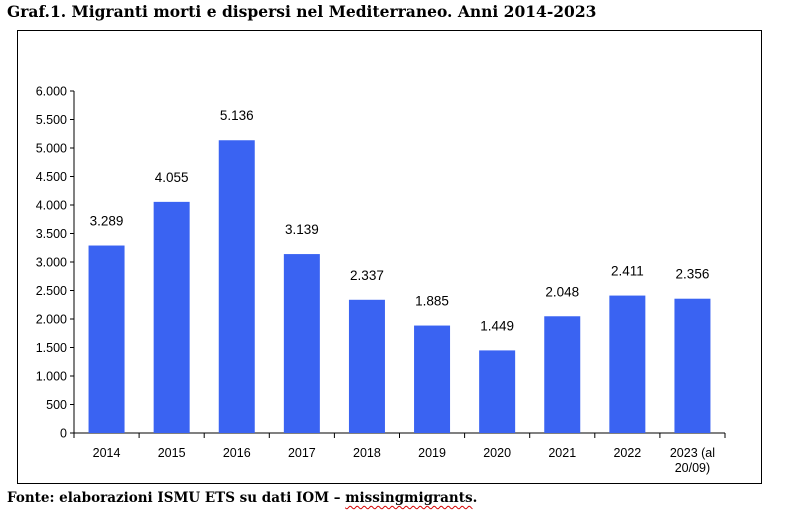 This screenshot has width=791, height=513. I want to click on y-tick-label: 3.000, so click(51, 263).